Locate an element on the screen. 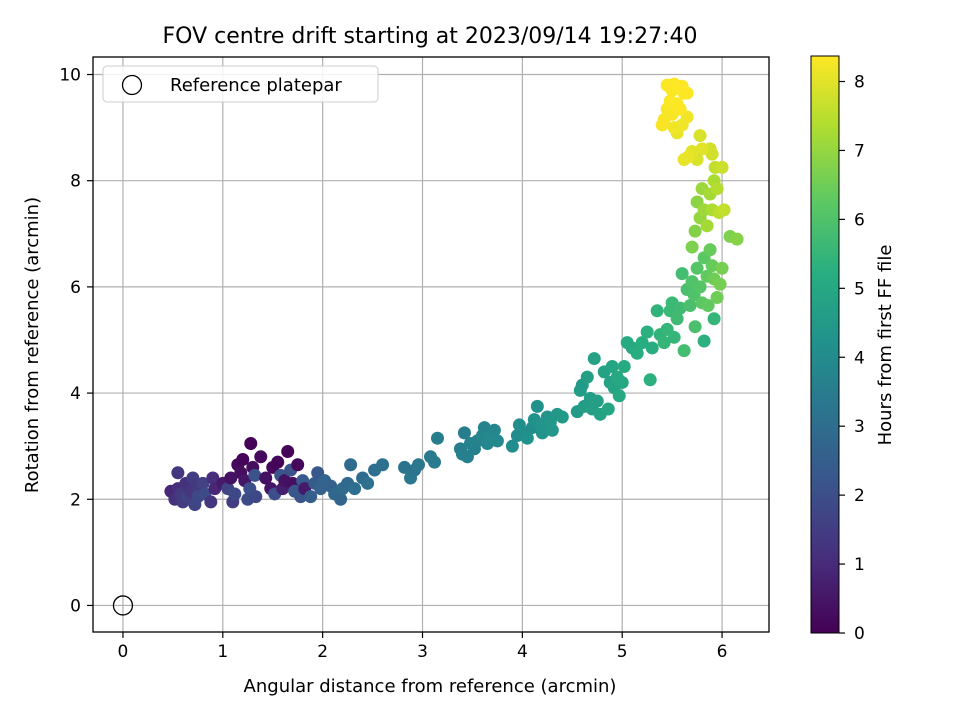  x-tick-label: 6 is located at coordinates (722, 652).